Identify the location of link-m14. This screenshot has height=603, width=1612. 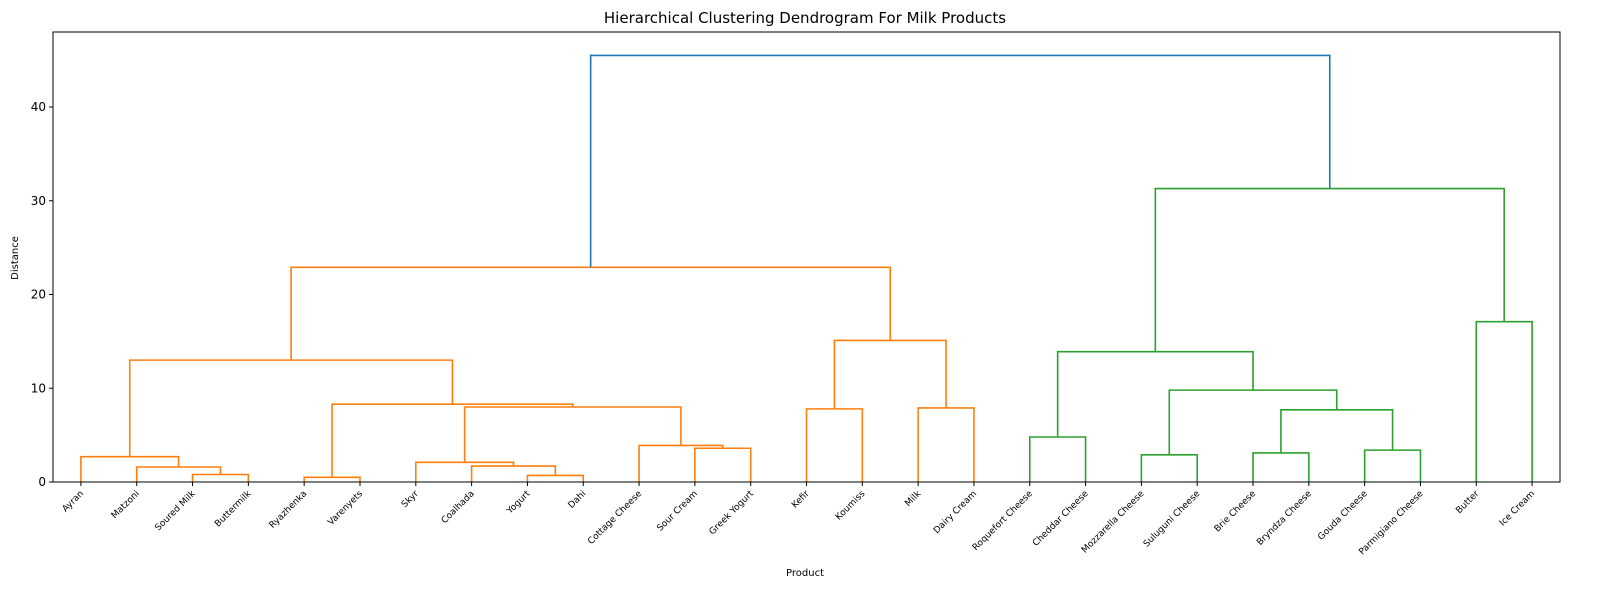
(890, 374).